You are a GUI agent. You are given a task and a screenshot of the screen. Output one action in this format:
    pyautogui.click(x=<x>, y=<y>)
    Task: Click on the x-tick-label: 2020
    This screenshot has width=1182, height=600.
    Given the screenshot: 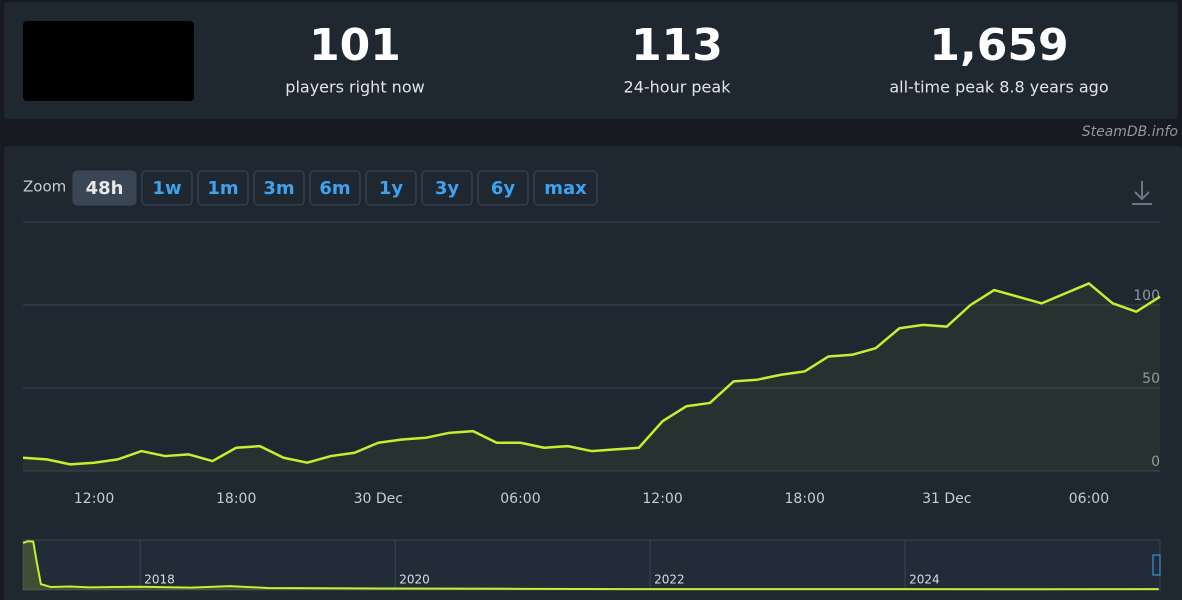 What is the action you would take?
    pyautogui.click(x=414, y=580)
    